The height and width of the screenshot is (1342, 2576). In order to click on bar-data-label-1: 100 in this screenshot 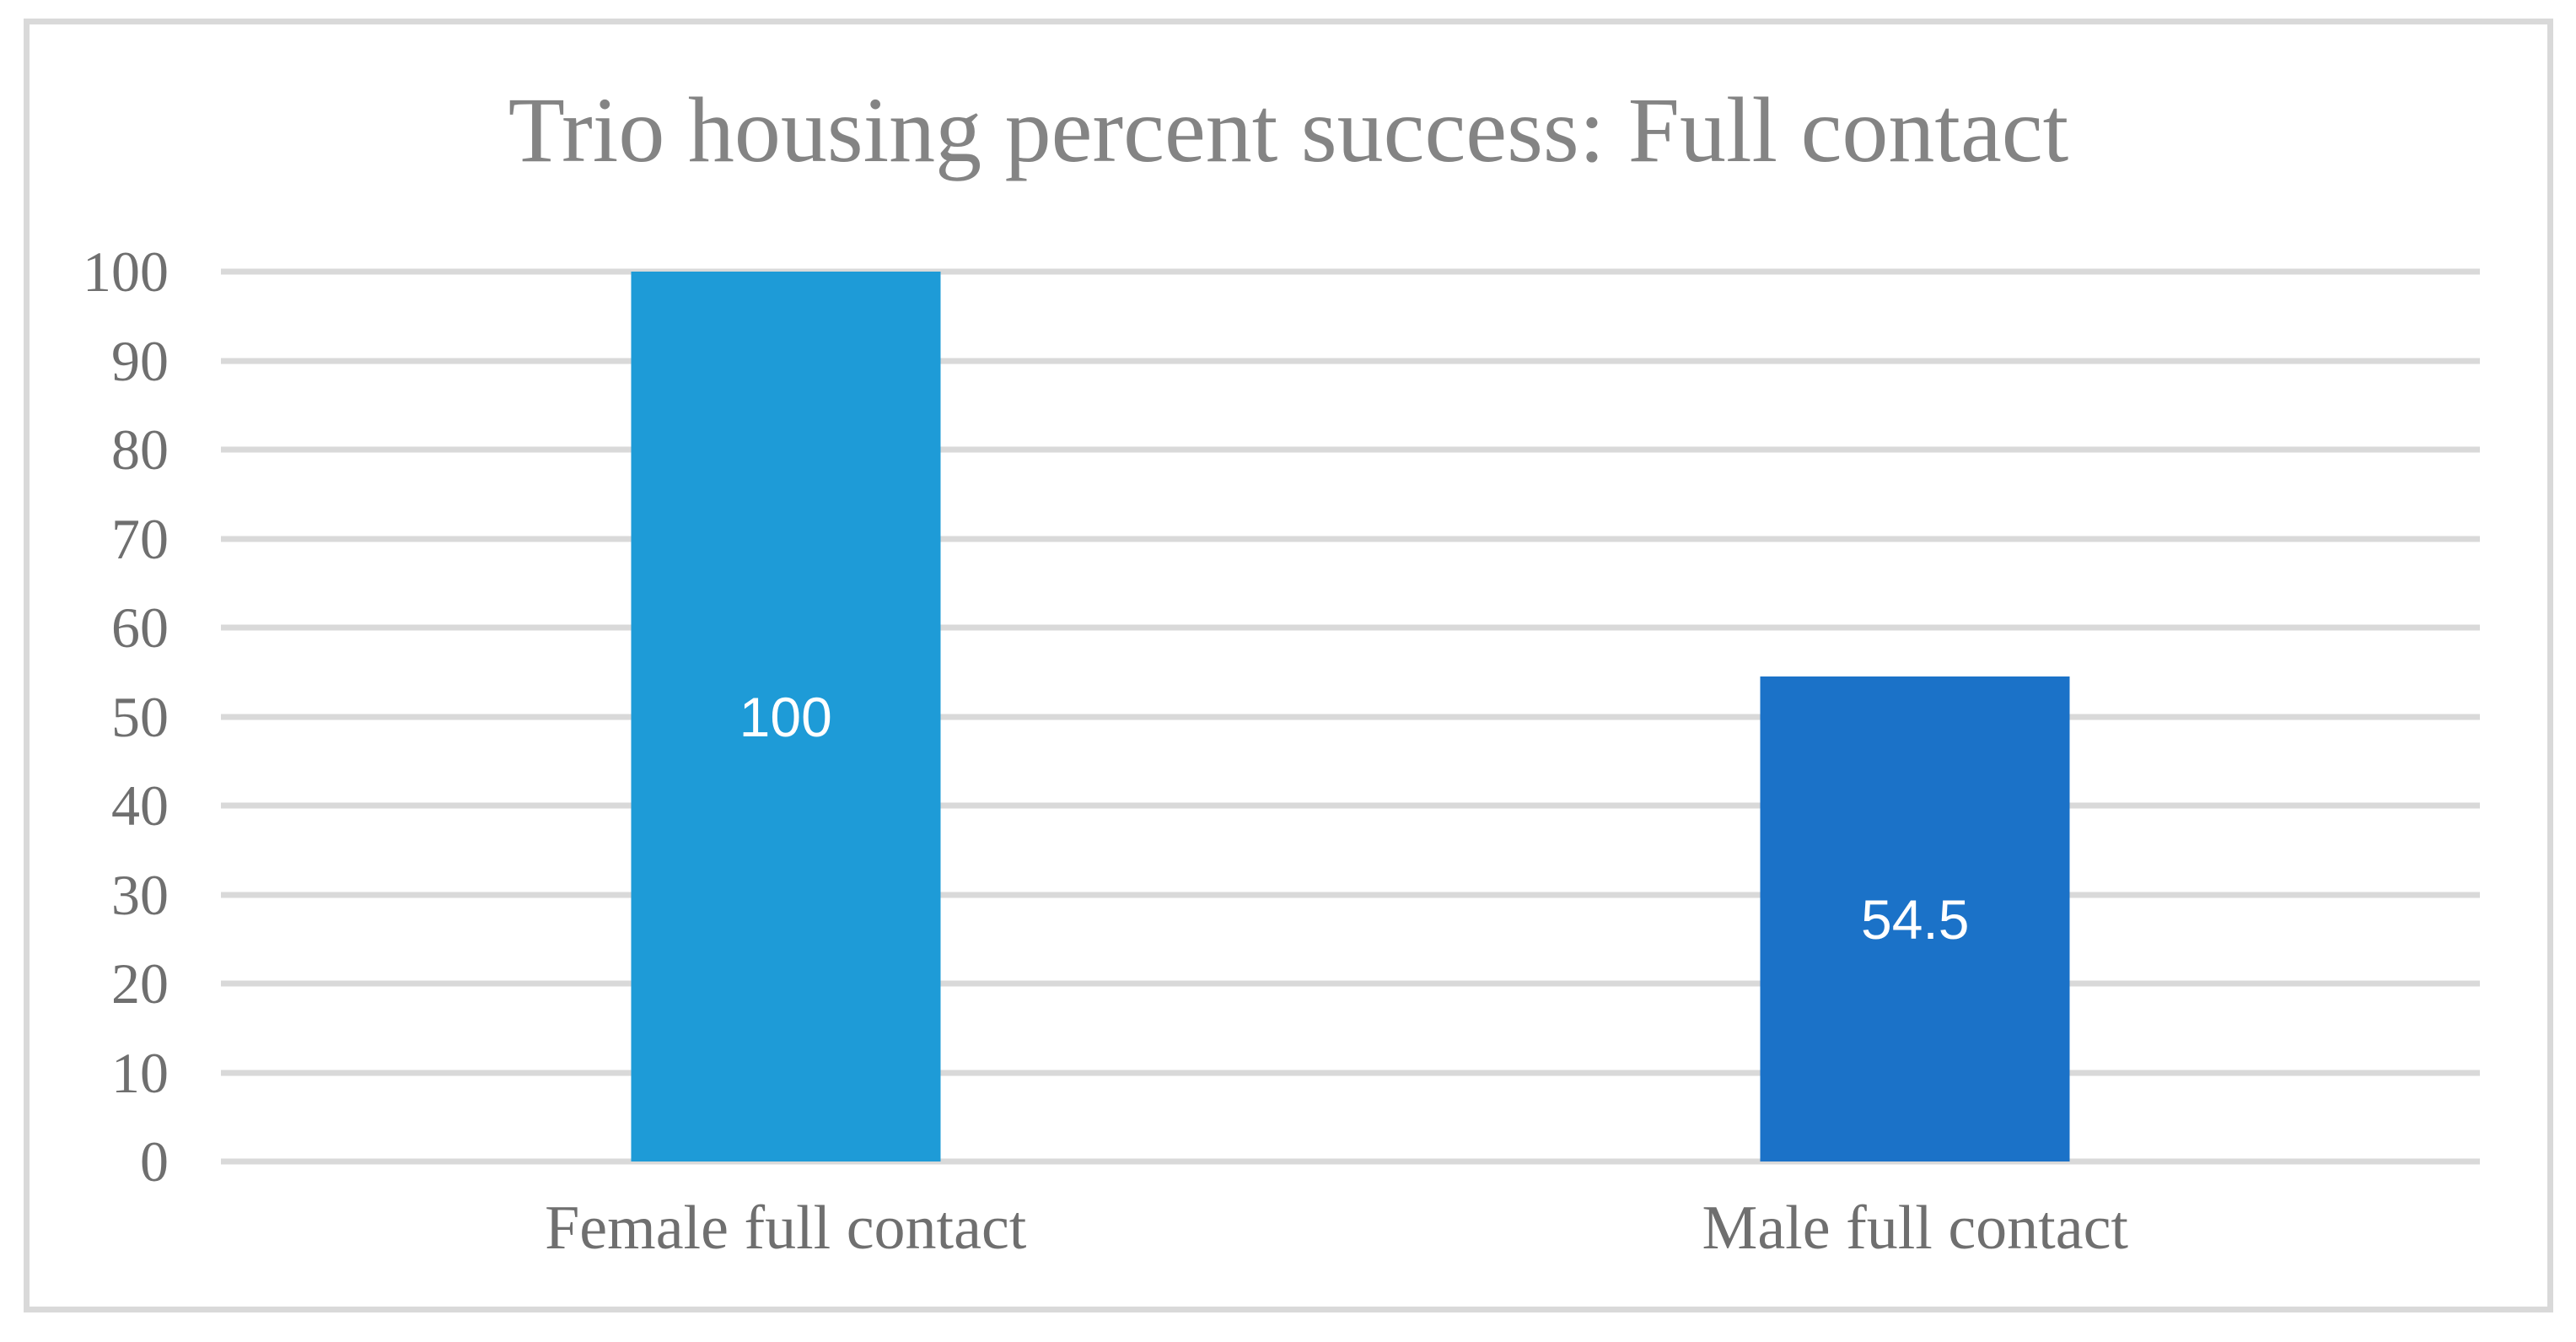, I will do `click(785, 716)`.